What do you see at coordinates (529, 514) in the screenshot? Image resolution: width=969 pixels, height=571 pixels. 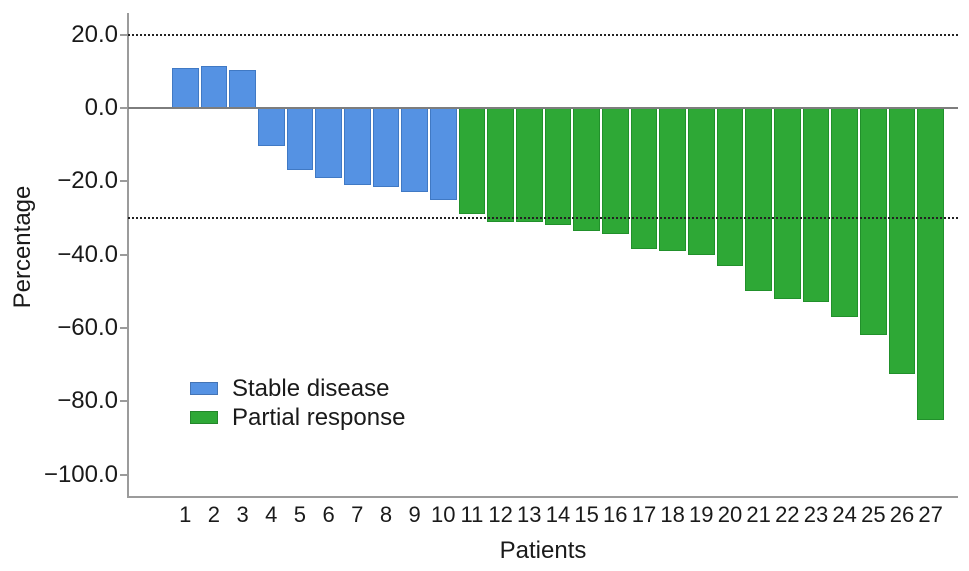 I see `x-tick-label: 13` at bounding box center [529, 514].